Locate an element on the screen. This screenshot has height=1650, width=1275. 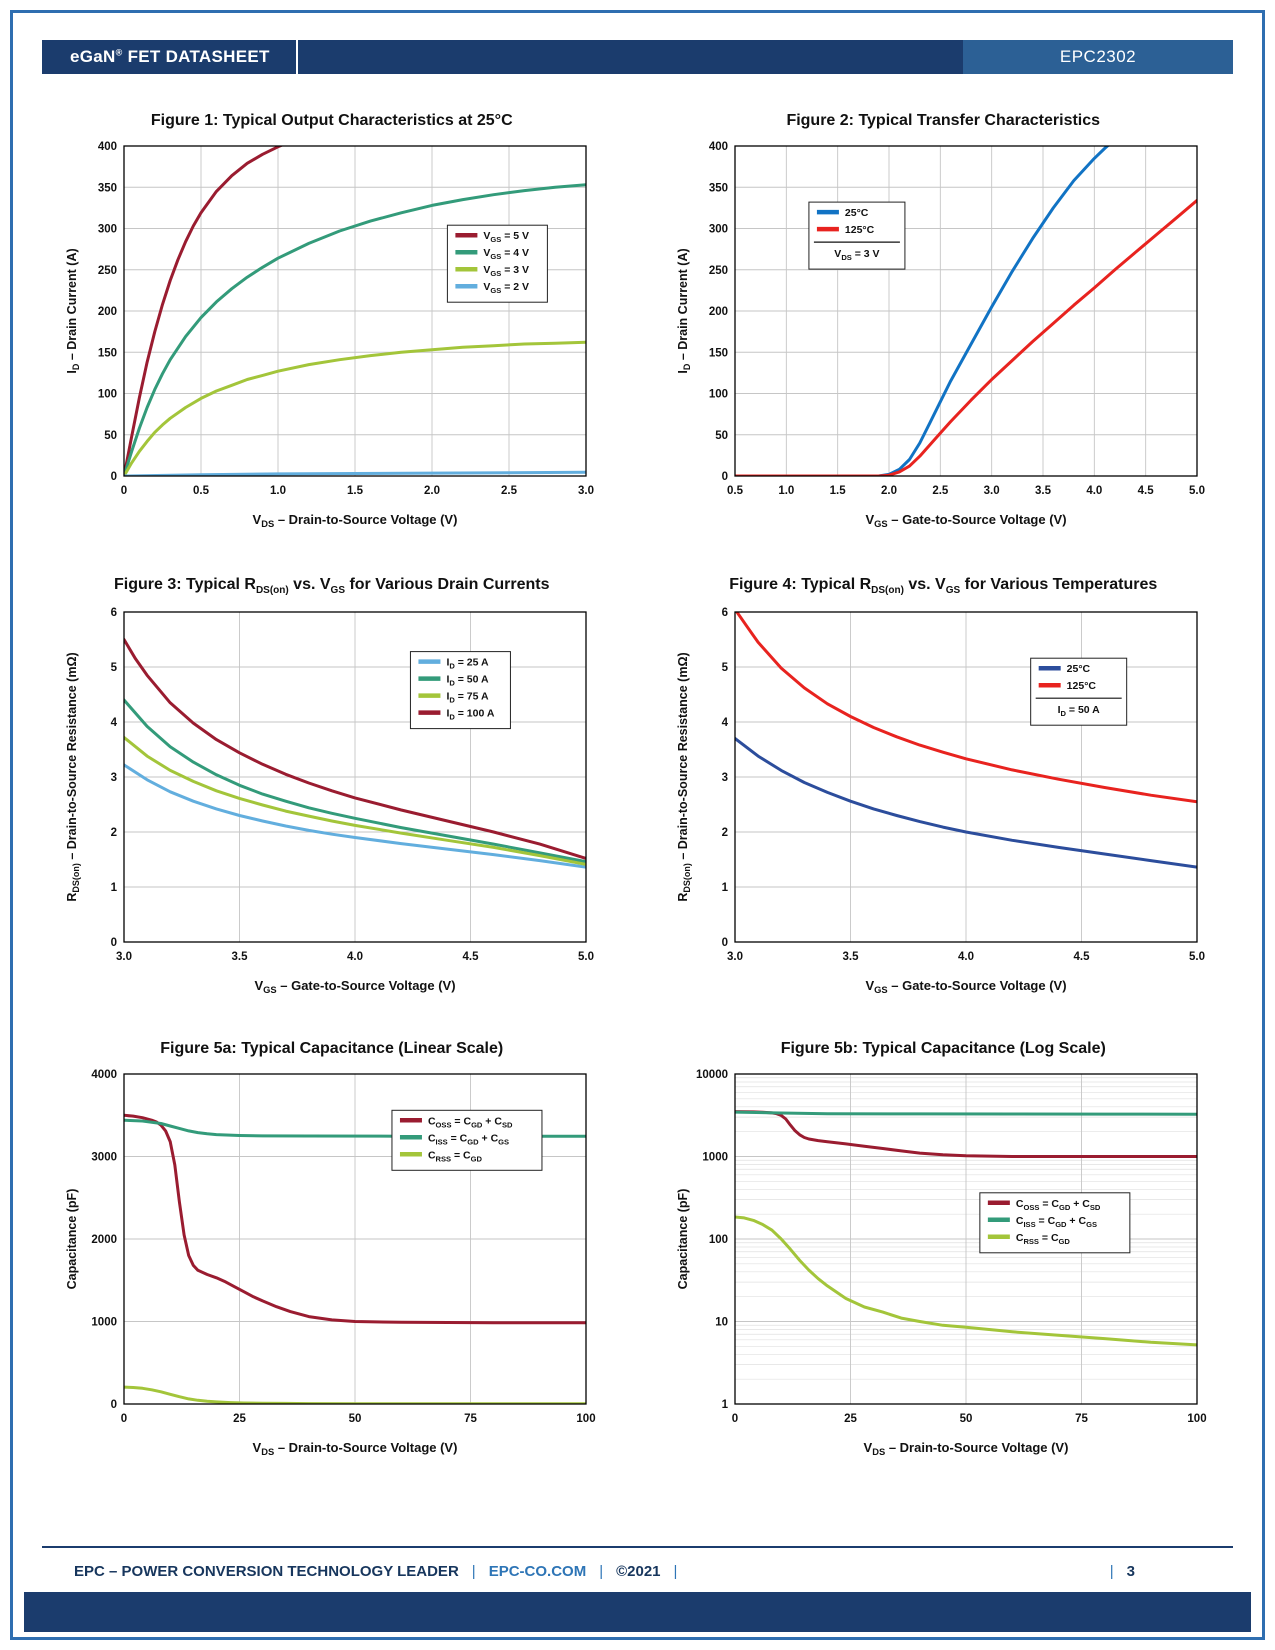
svg-text: CISS = CGD + CGS is located at coordinates (468, 1139).